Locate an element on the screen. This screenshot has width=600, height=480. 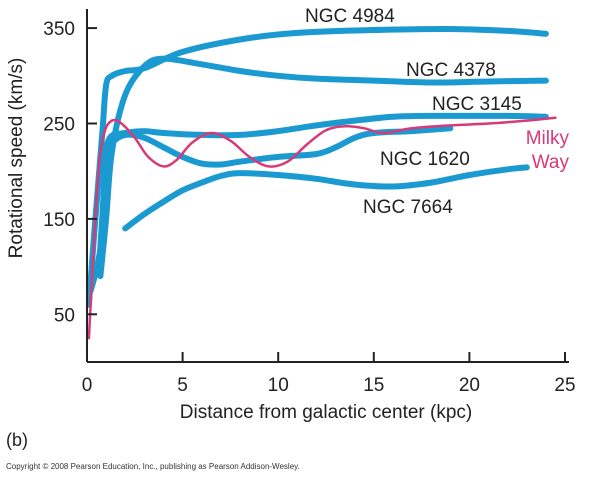
series-label-milky-way: Milky is located at coordinates (548, 138).